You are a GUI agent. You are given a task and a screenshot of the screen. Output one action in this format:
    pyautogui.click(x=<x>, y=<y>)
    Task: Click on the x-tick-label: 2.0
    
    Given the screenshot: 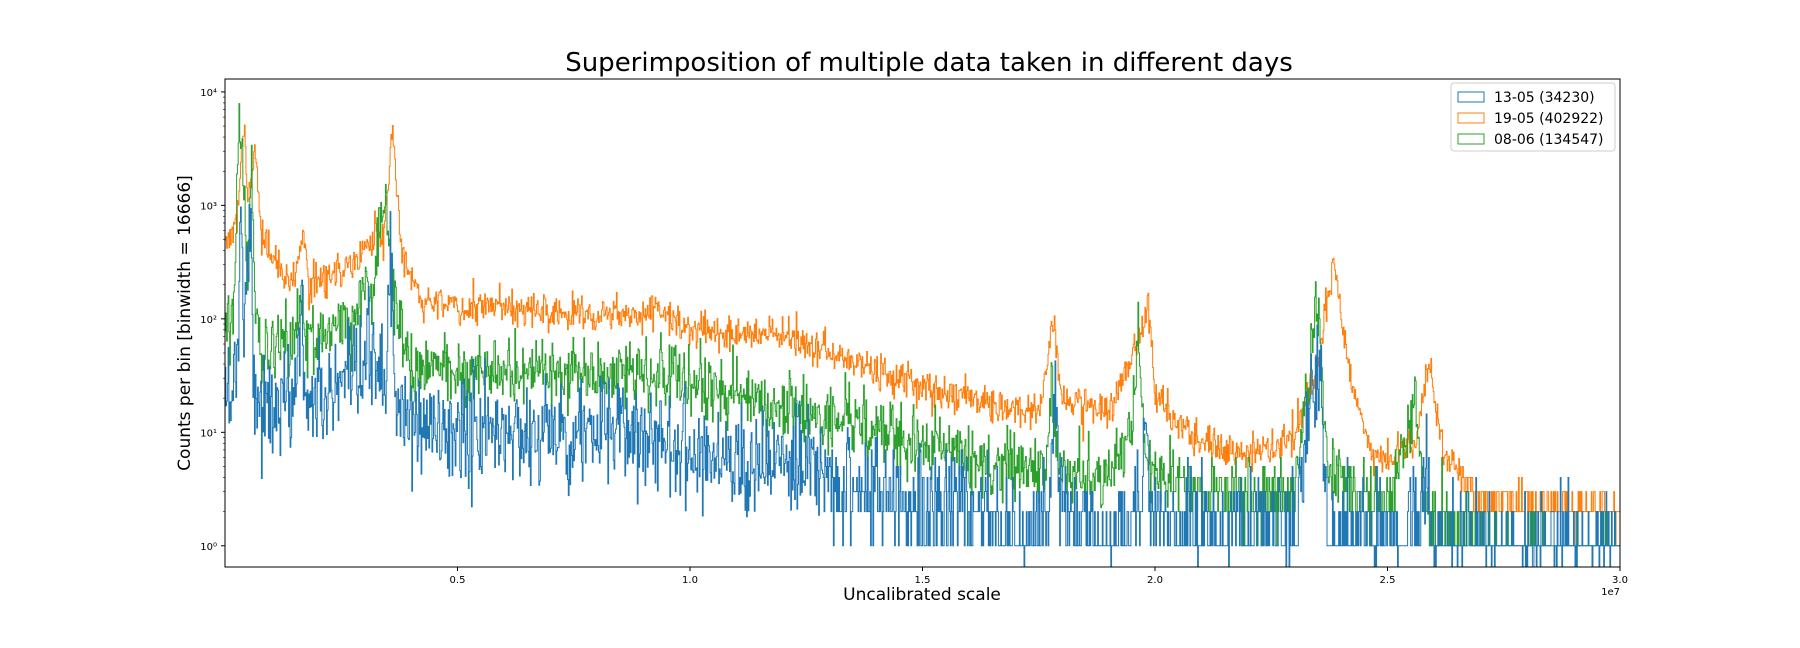 What is the action you would take?
    pyautogui.click(x=1155, y=580)
    